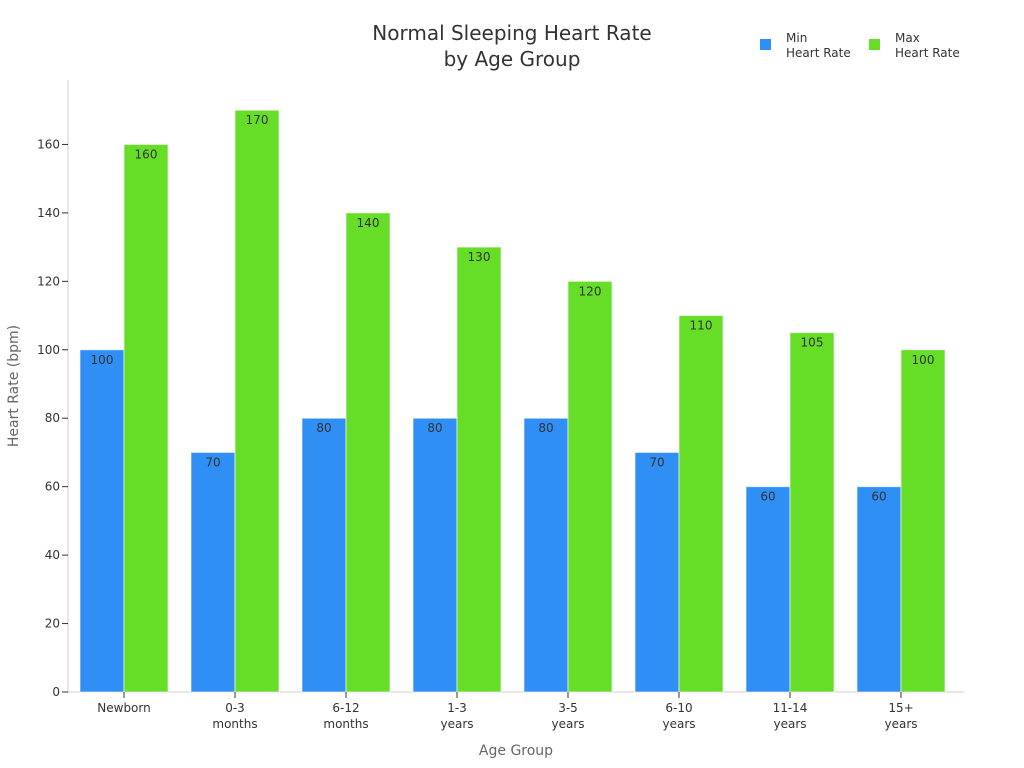  Describe the element at coordinates (52, 624) in the screenshot. I see `y-tick-label: 20` at that location.